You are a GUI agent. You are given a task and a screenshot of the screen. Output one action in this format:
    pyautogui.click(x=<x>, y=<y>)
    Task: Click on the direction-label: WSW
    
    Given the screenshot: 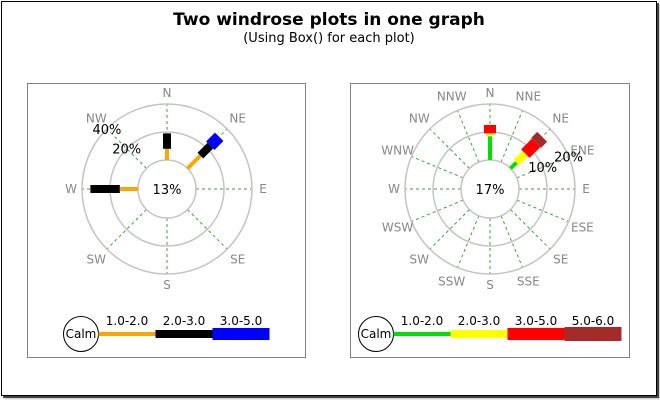 What is the action you would take?
    pyautogui.click(x=397, y=227)
    